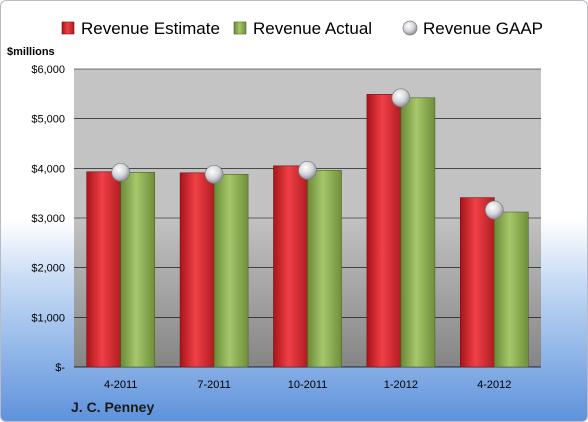  What do you see at coordinates (213, 385) in the screenshot?
I see `x-tick-label: 7-2011` at bounding box center [213, 385].